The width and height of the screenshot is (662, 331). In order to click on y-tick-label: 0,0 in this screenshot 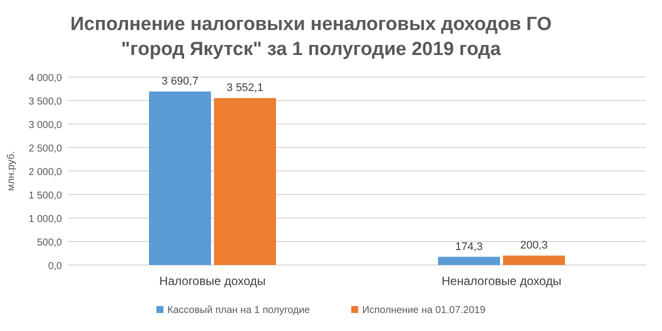, I will do `click(55, 266)`.